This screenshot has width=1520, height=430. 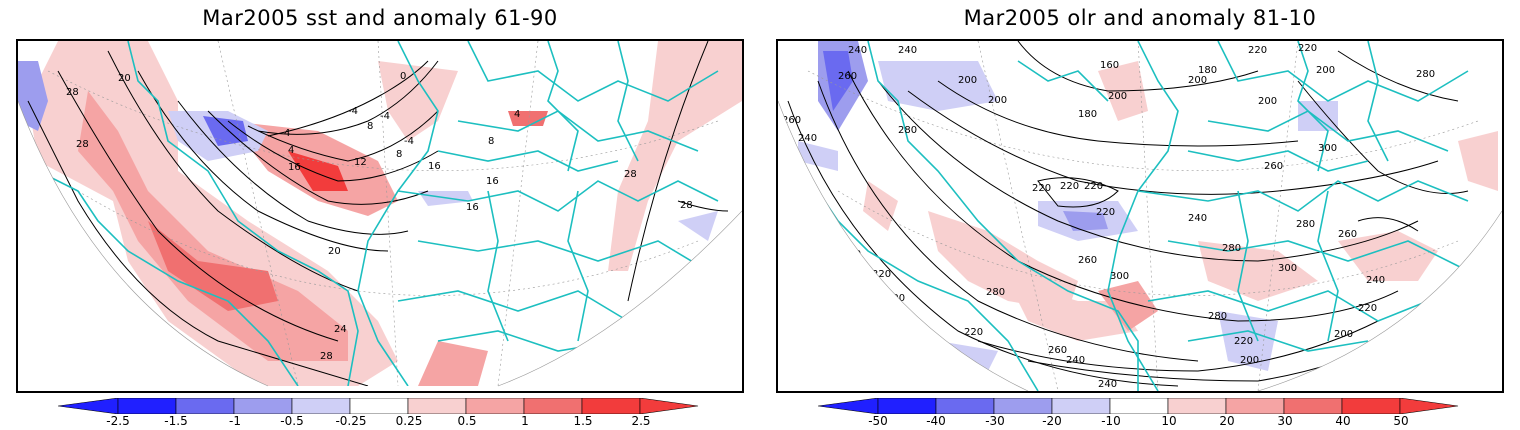 What do you see at coordinates (936, 421) in the screenshot?
I see `olr-colorbar-label: -40` at bounding box center [936, 421].